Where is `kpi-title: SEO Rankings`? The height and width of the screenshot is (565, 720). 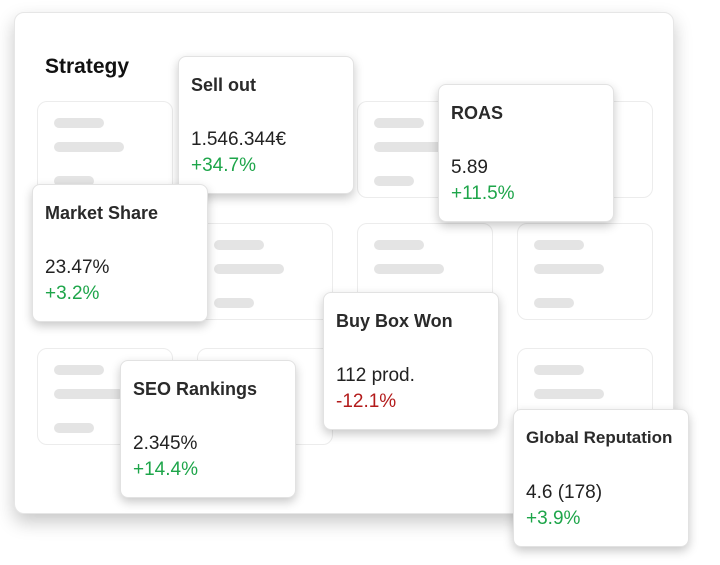
kpi-title: SEO Rankings is located at coordinates (195, 389).